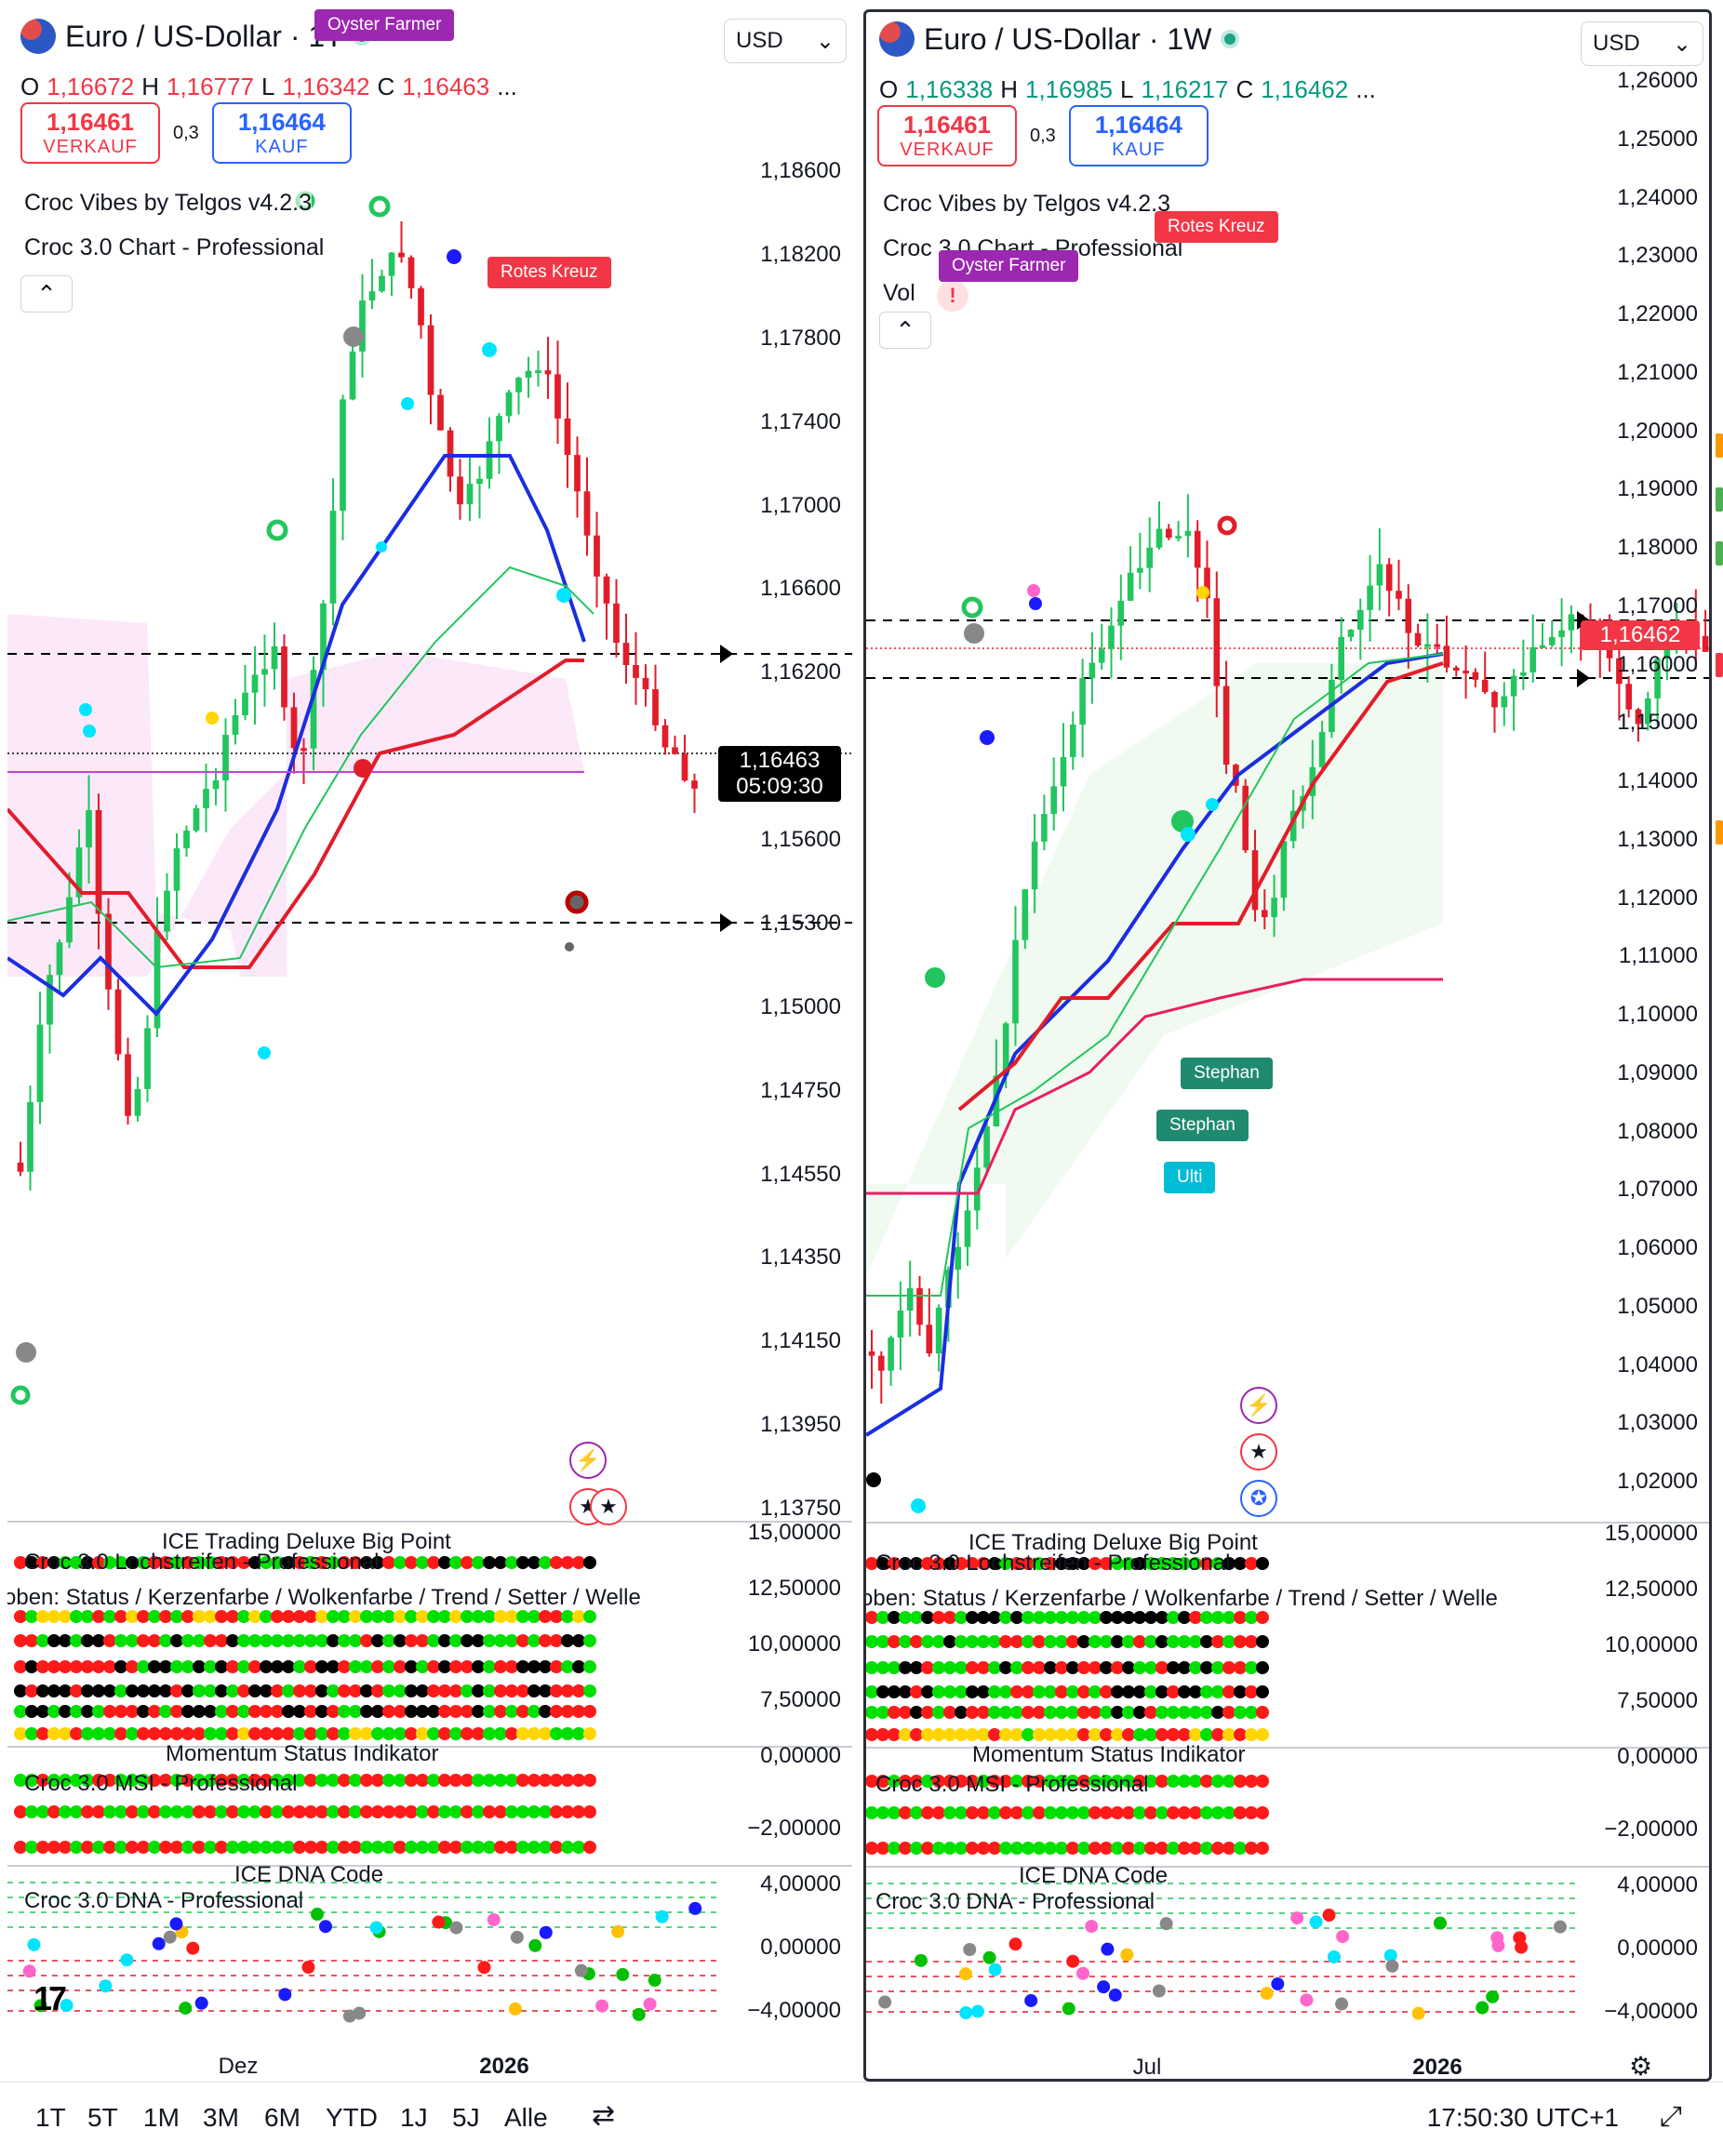  I want to click on eu-flag-icon: ✪, so click(1259, 1498).